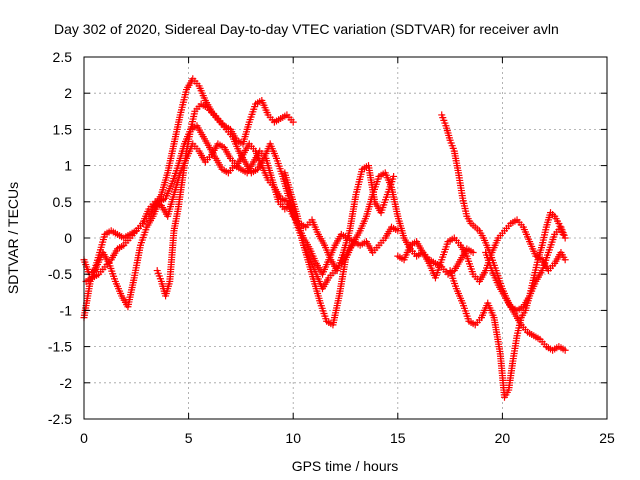 The height and width of the screenshot is (480, 640). What do you see at coordinates (84, 438) in the screenshot?
I see `x-tick-label: 0` at bounding box center [84, 438].